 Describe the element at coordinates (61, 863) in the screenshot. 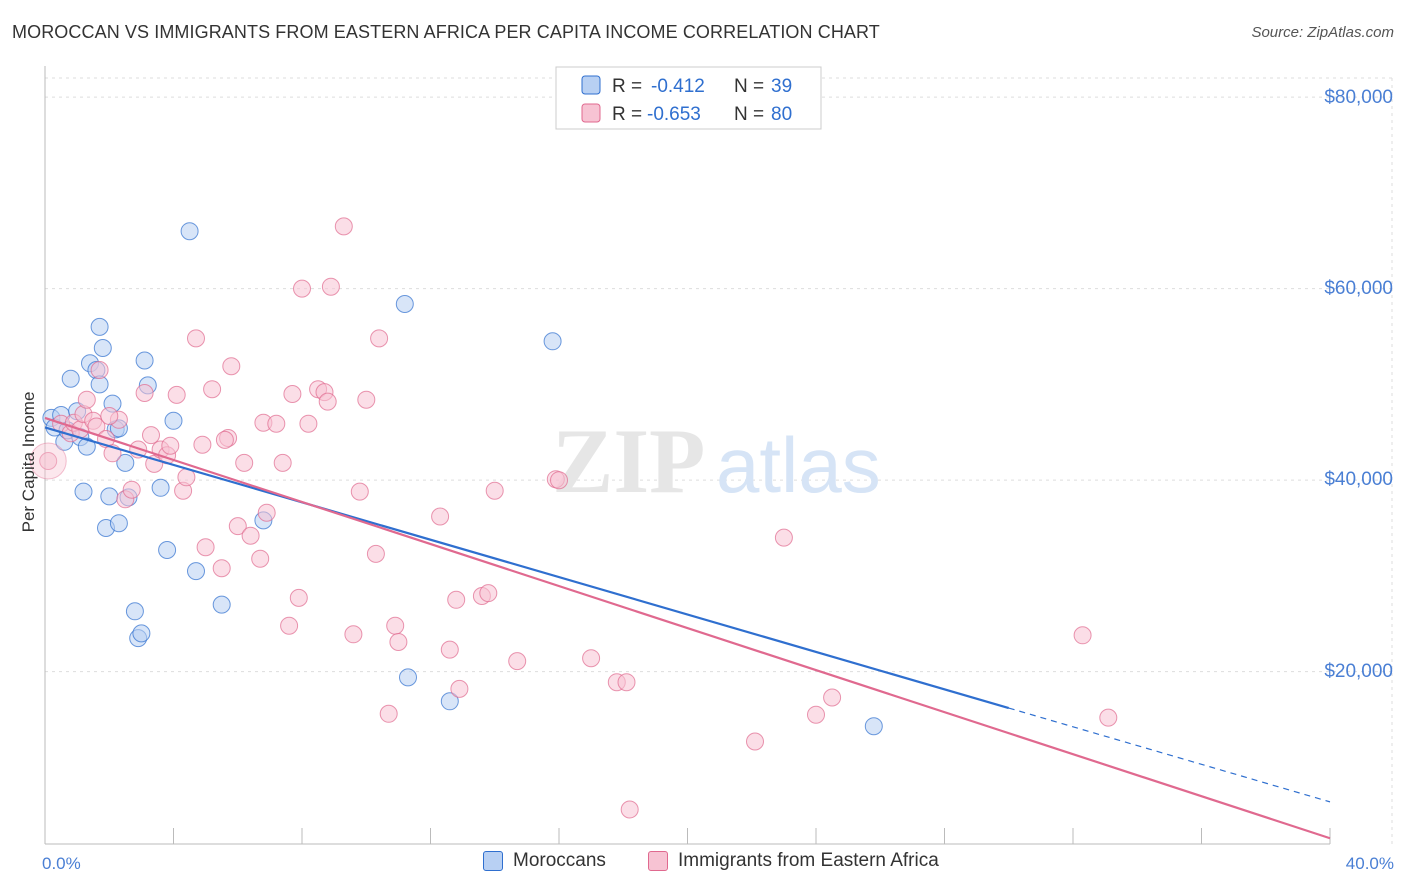

I see `x-tick-label-min: 0.0%` at that location.